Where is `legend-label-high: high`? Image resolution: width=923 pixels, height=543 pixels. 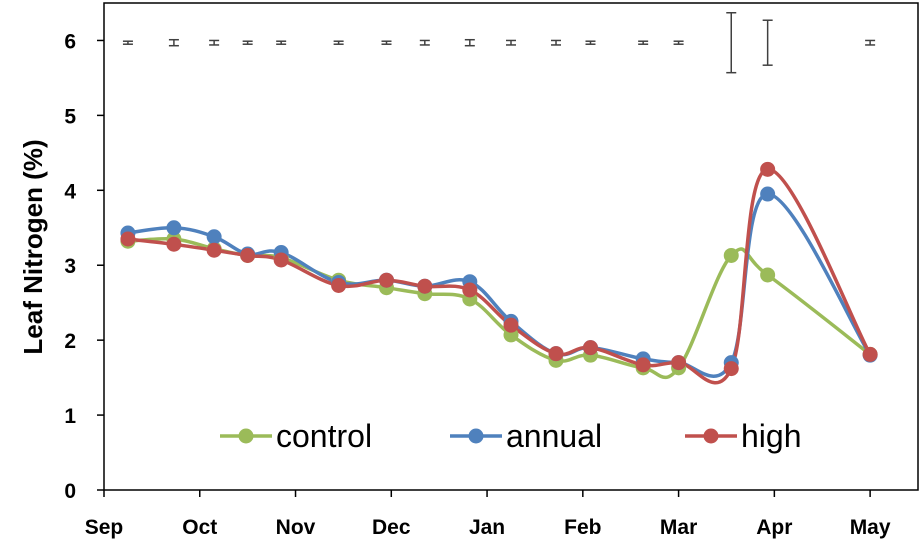 legend-label-high: high is located at coordinates (771, 436).